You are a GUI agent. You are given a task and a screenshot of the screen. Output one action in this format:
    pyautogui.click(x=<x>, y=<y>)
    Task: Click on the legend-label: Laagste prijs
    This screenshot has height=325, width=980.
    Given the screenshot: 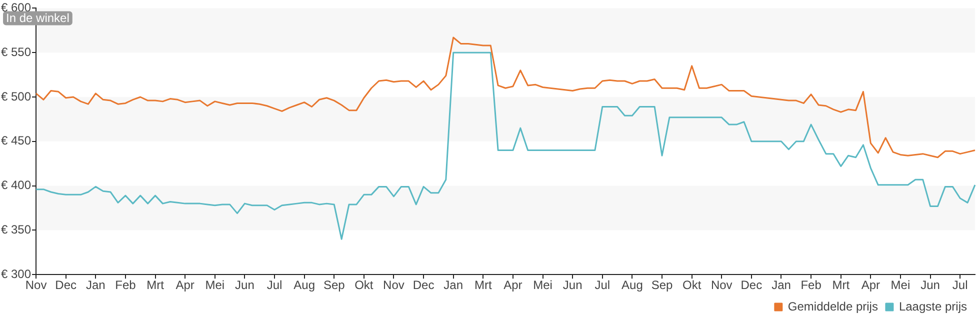 What is the action you would take?
    pyautogui.click(x=933, y=306)
    